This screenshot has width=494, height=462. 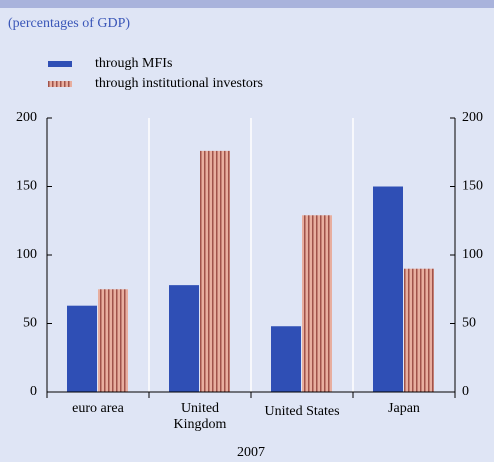 What do you see at coordinates (469, 323) in the screenshot?
I see `y2-tick-label: 50` at bounding box center [469, 323].